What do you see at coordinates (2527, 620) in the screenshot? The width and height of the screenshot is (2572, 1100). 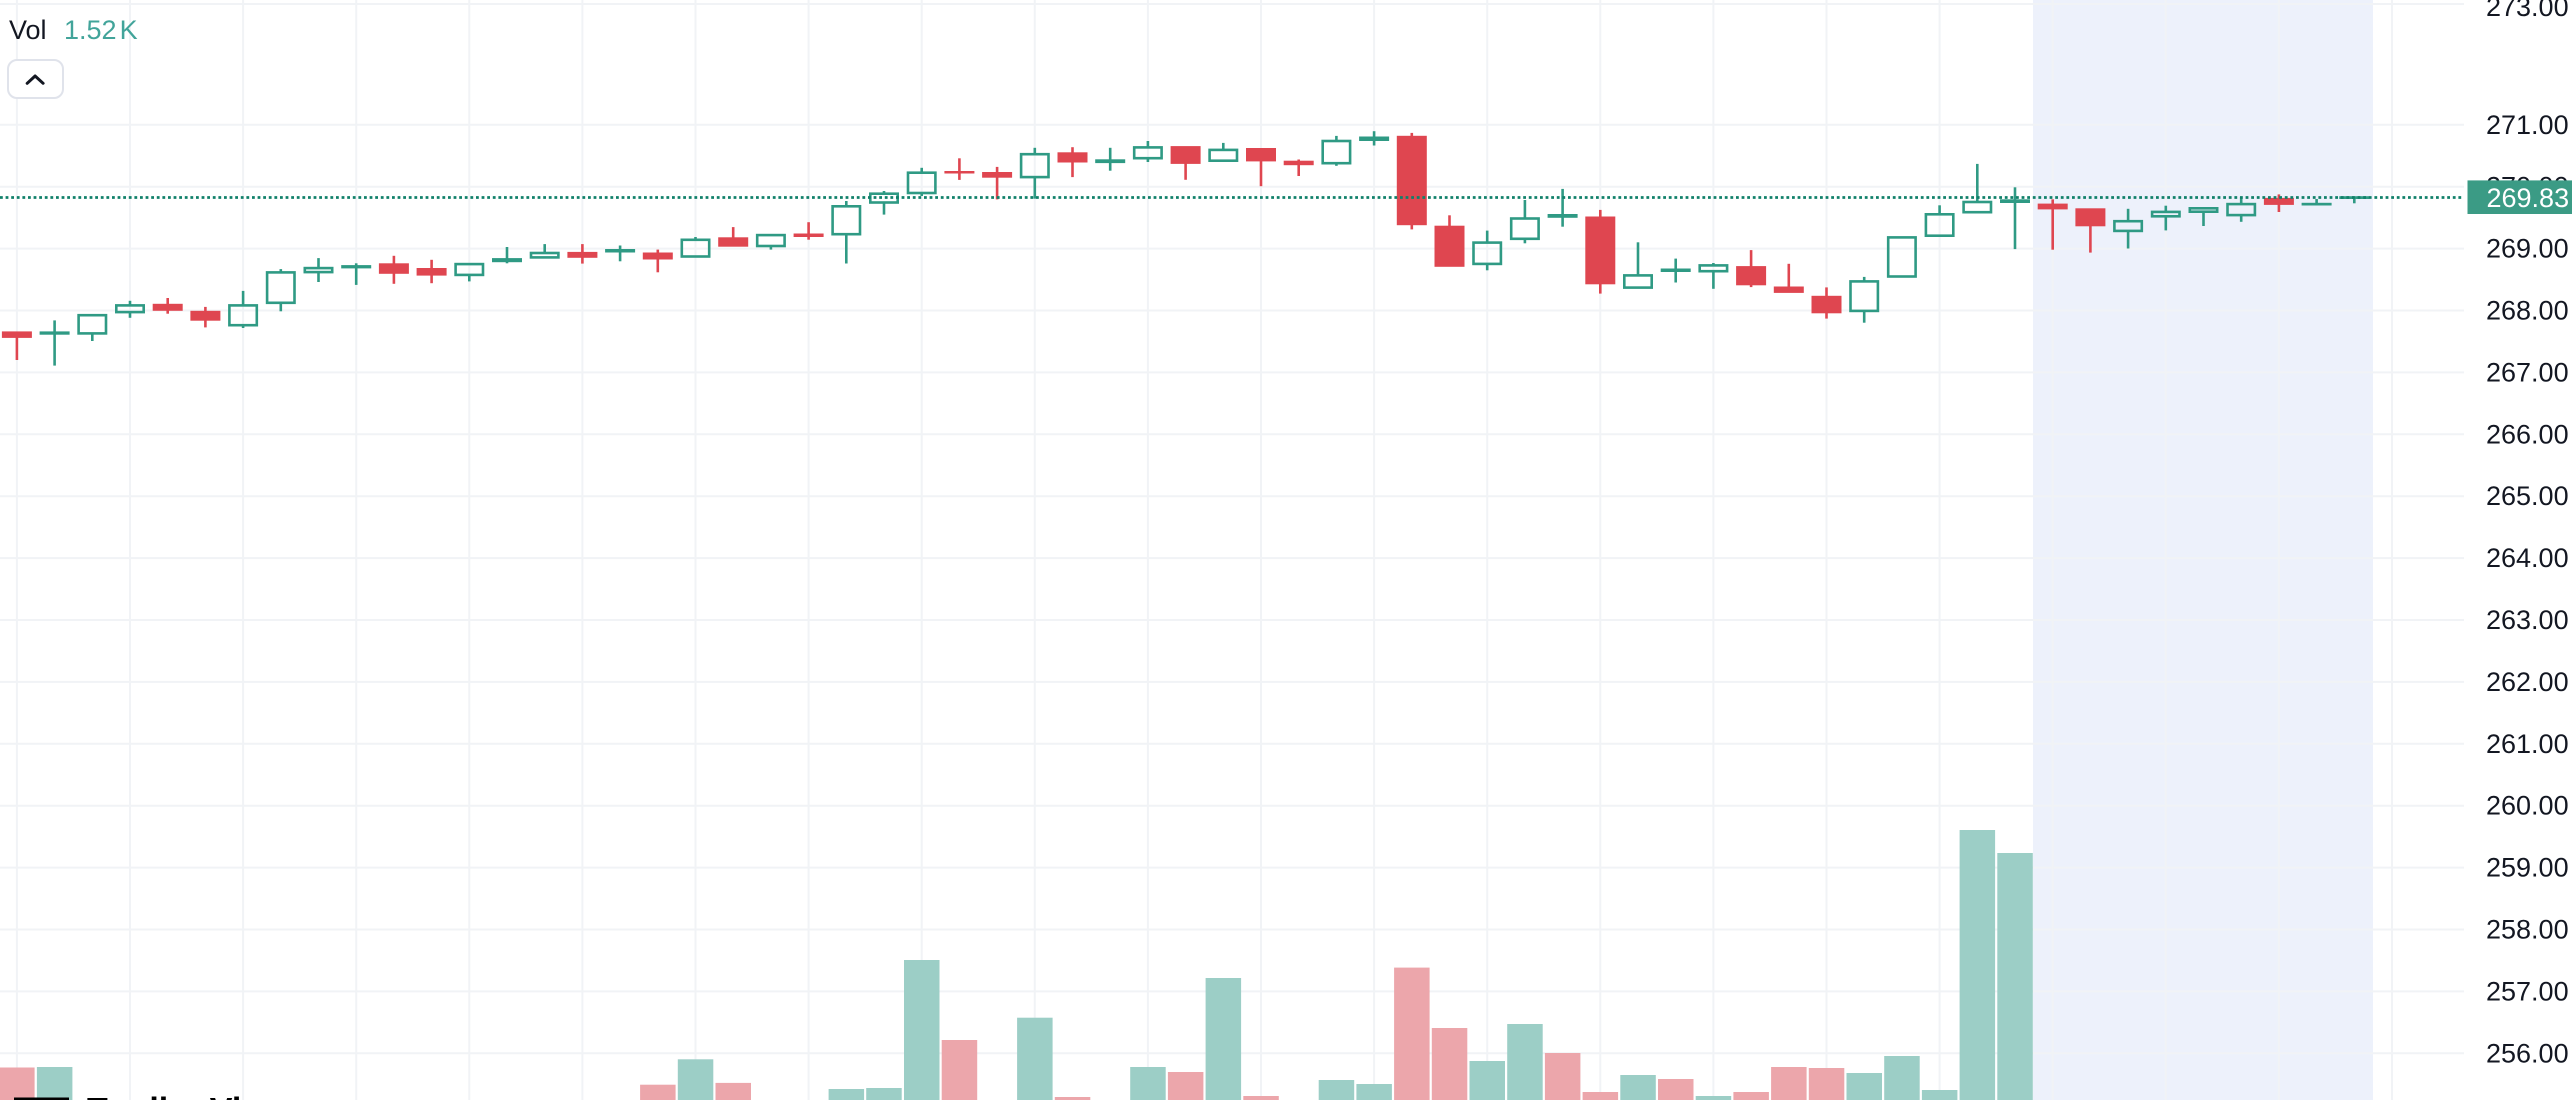 I see `svg-text: 263.00` at bounding box center [2527, 620].